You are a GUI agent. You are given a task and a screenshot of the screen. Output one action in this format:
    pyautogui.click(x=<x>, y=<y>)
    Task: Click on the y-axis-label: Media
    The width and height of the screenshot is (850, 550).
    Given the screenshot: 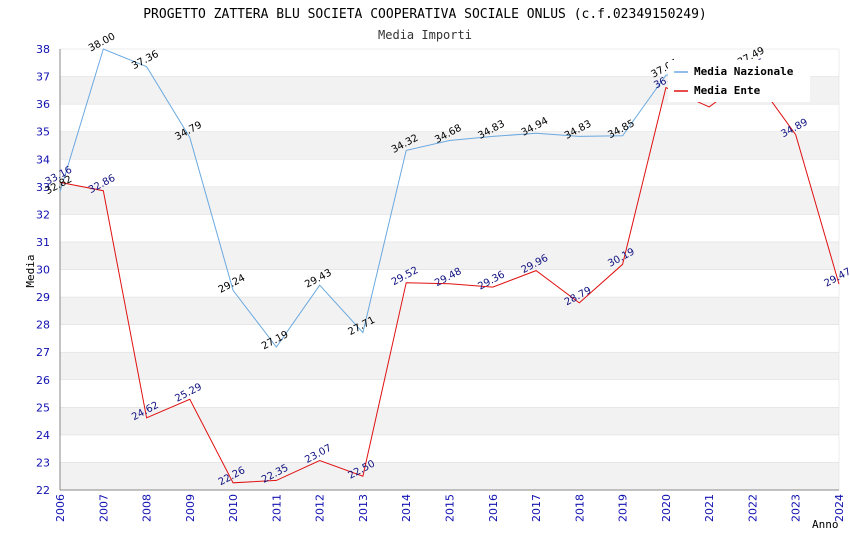 What is the action you would take?
    pyautogui.click(x=30, y=270)
    